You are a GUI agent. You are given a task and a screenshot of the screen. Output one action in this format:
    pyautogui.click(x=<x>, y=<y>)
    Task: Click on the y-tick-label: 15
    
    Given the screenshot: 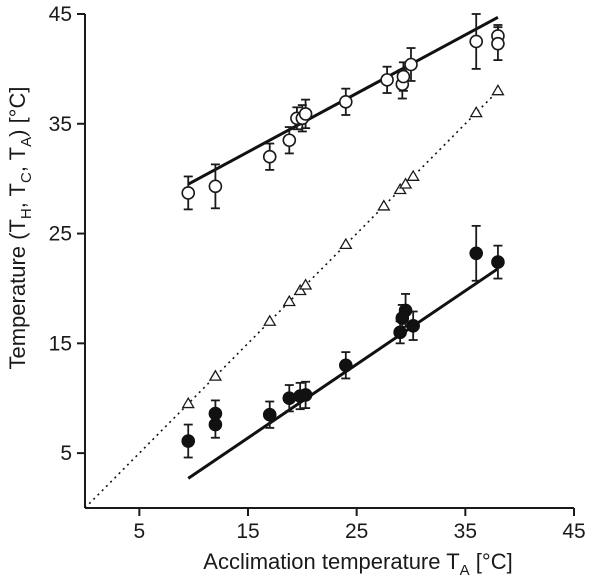 What is the action you would take?
    pyautogui.click(x=60, y=343)
    